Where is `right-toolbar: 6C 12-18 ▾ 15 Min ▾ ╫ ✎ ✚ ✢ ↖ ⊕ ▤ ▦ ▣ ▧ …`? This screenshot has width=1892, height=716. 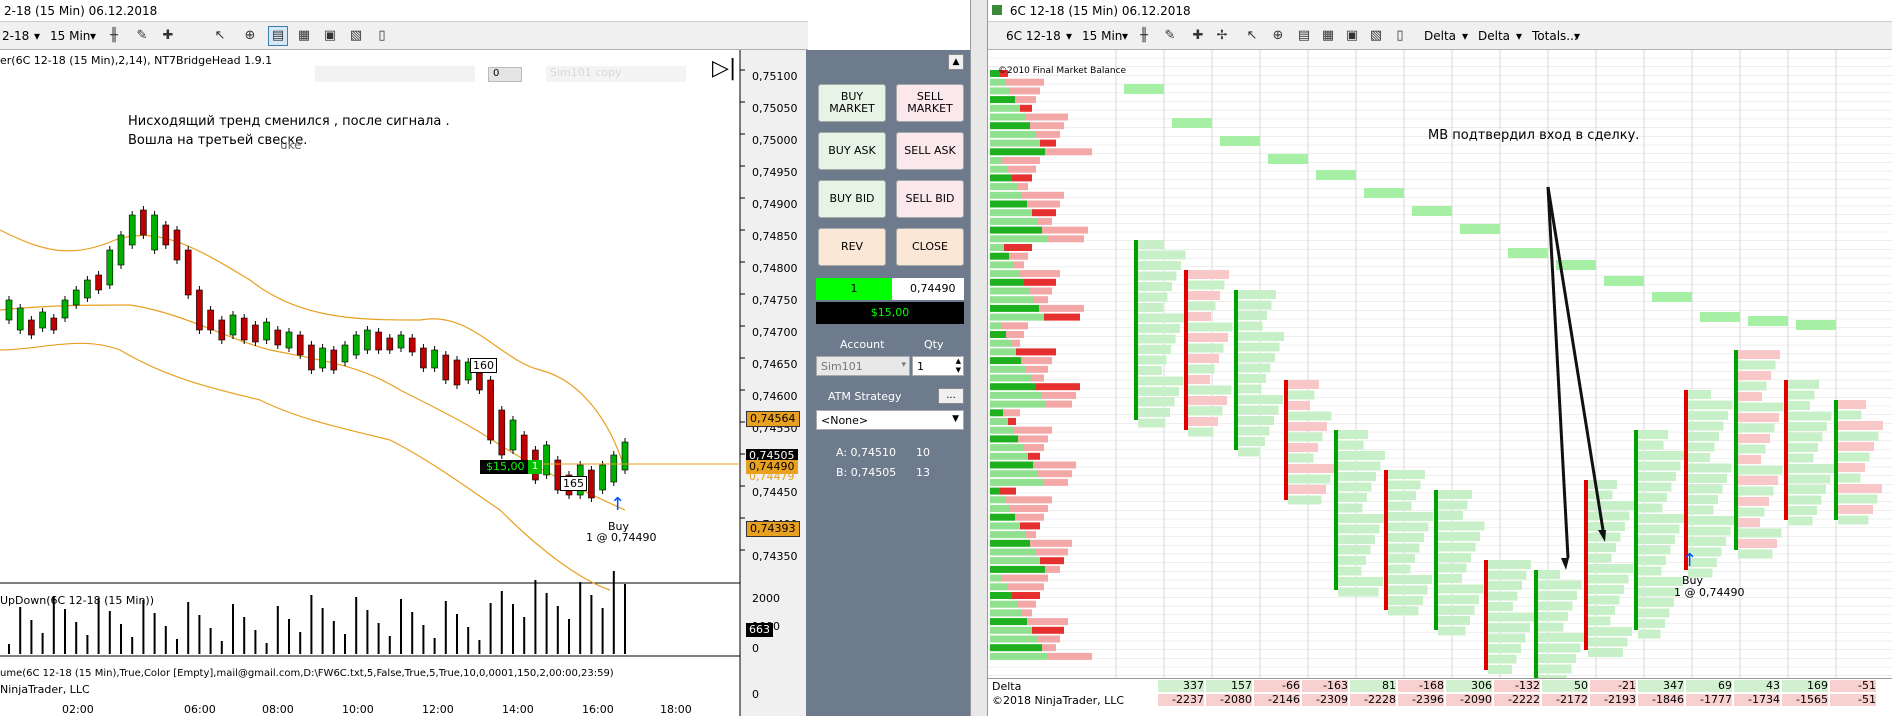 right-toolbar: 6C 12-18 ▾ 15 Min ▾ ╫ ✎ ✚ ✢ ↖ ⊕ ▤ ▦ ▣ ▧ … is located at coordinates (1440, 36).